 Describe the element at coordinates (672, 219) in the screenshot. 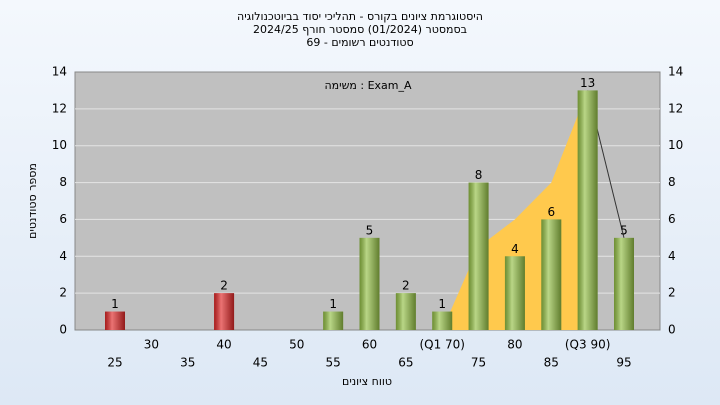

I see `y2-tick-label: 6` at that location.